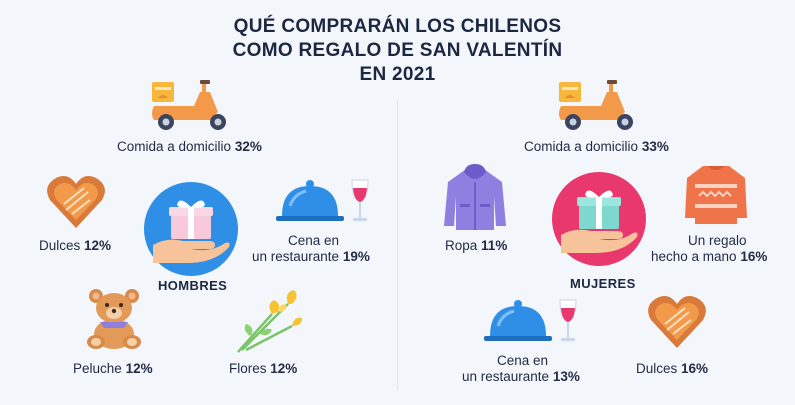 Image resolution: width=795 pixels, height=405 pixels. What do you see at coordinates (193, 285) in the screenshot?
I see `hombres-label: HOMBRES` at bounding box center [193, 285].